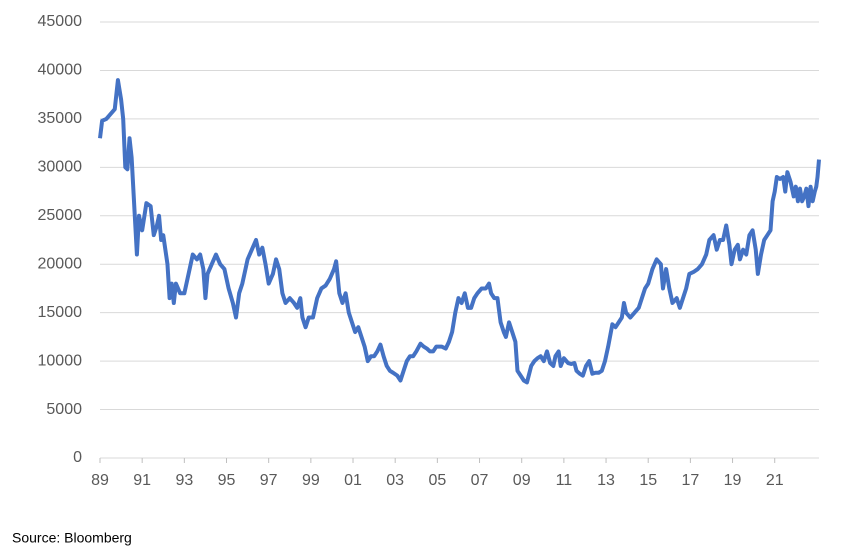 This screenshot has width=844, height=551. Describe the element at coordinates (395, 480) in the screenshot. I see `x-tick-label: 03` at that location.